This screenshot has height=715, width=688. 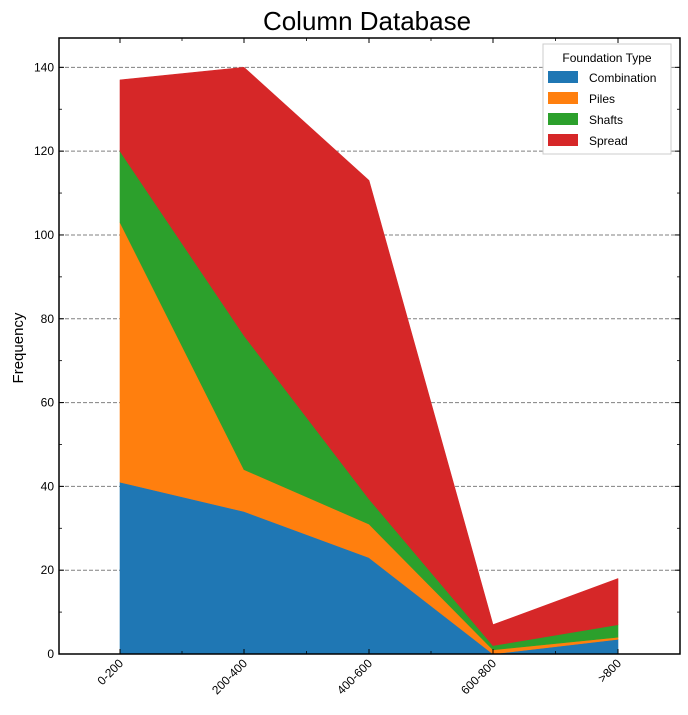 I want to click on chart-title: Column Database, so click(x=367, y=21).